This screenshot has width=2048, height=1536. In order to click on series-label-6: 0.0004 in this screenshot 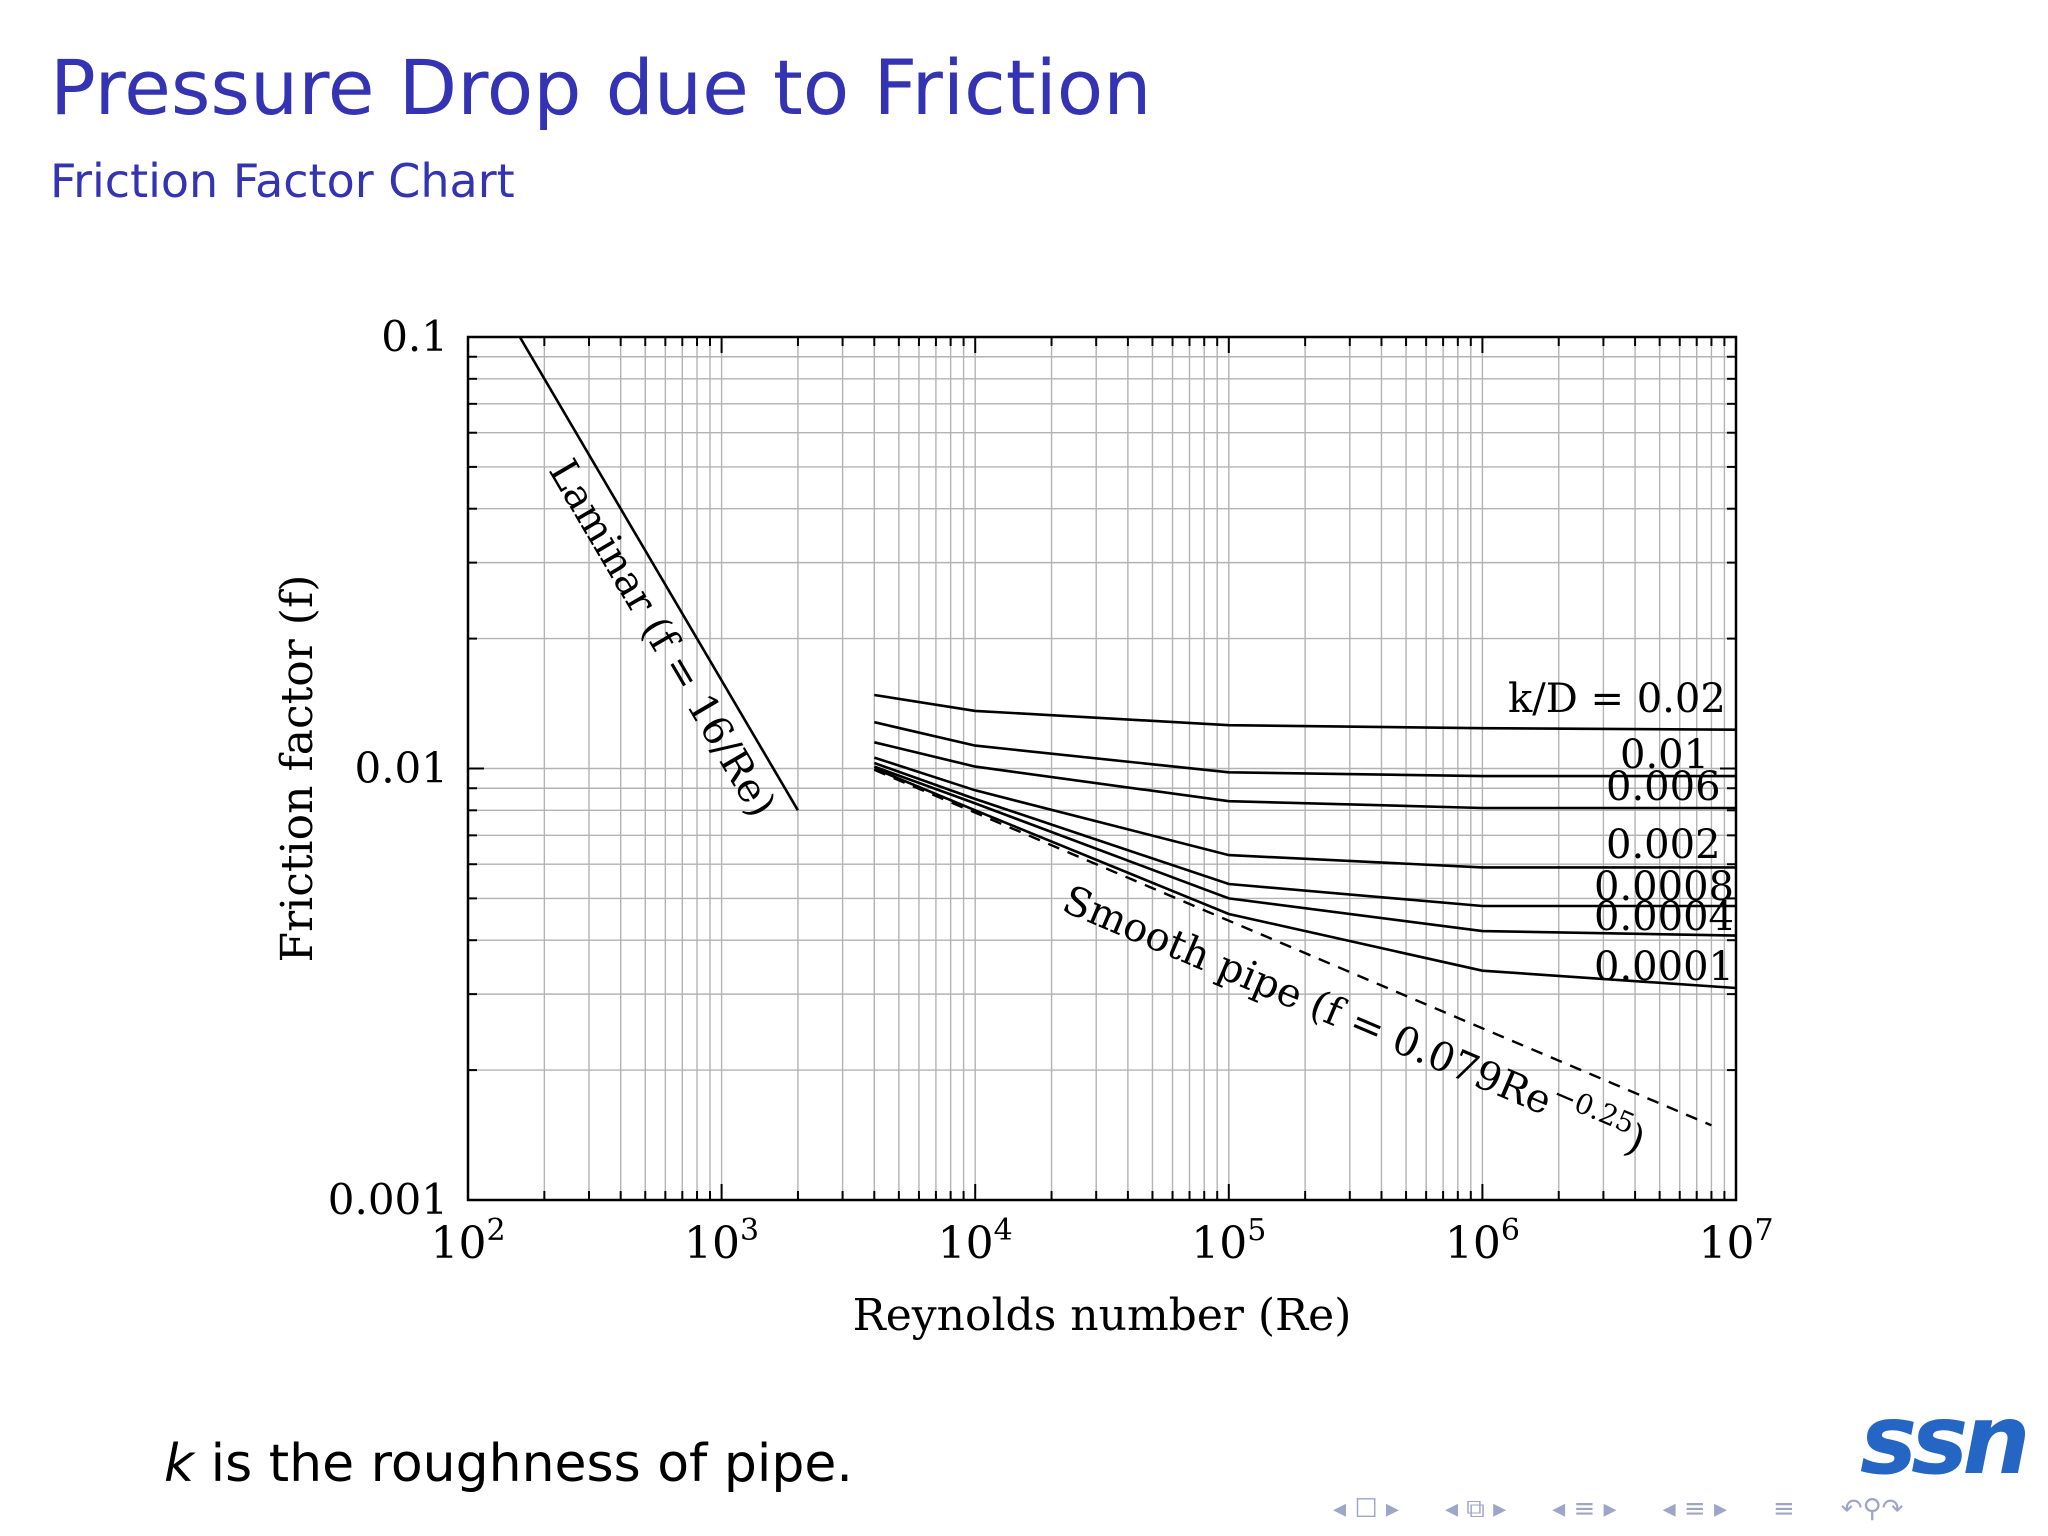, I will do `click(1664, 917)`.